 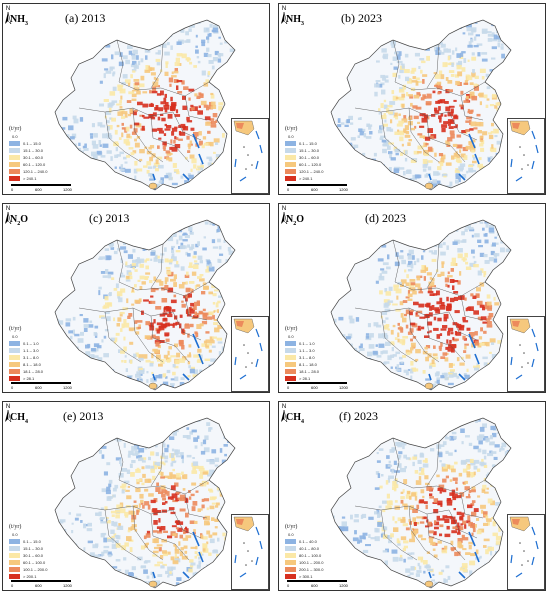 I want to click on gas-label: NH3, so click(x=19, y=20).